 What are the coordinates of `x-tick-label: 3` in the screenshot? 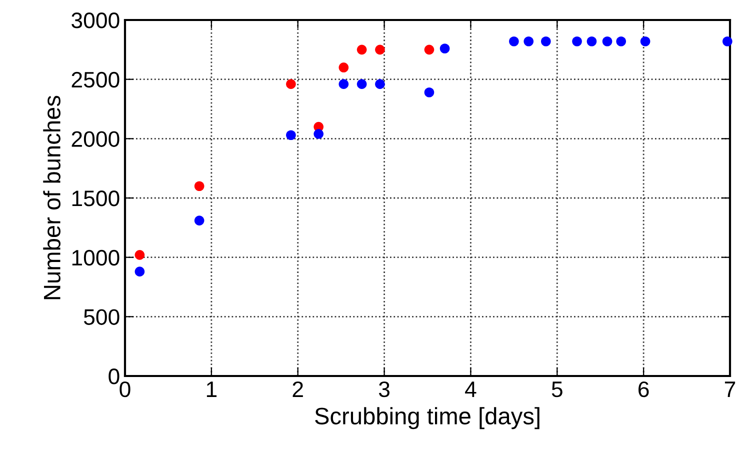 It's located at (384, 389).